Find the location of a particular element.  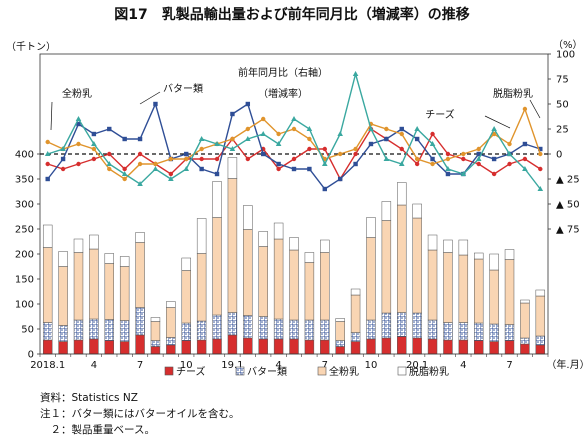

yoy-point-脱脂粉乳-22 is located at coordinates (386, 158).